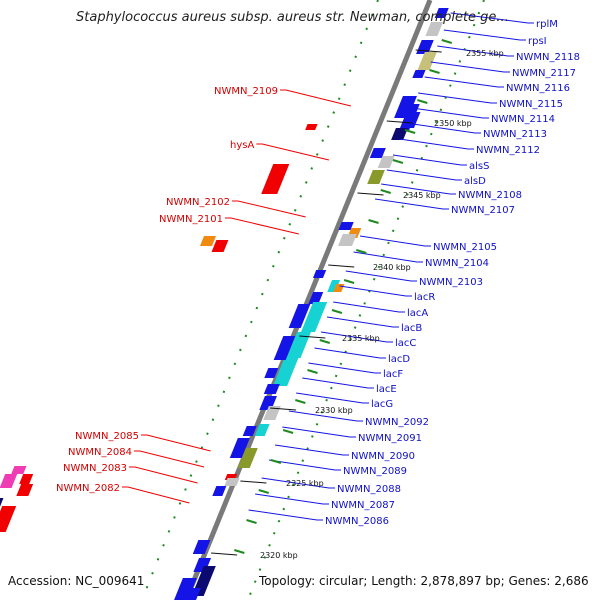  What do you see at coordinates (100, 452) in the screenshot?
I see `gene-label: NWMN_2084` at bounding box center [100, 452].